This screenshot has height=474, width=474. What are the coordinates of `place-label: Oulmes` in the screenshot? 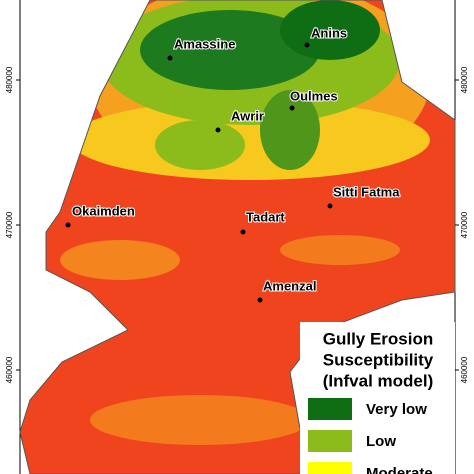 It's located at (314, 95).